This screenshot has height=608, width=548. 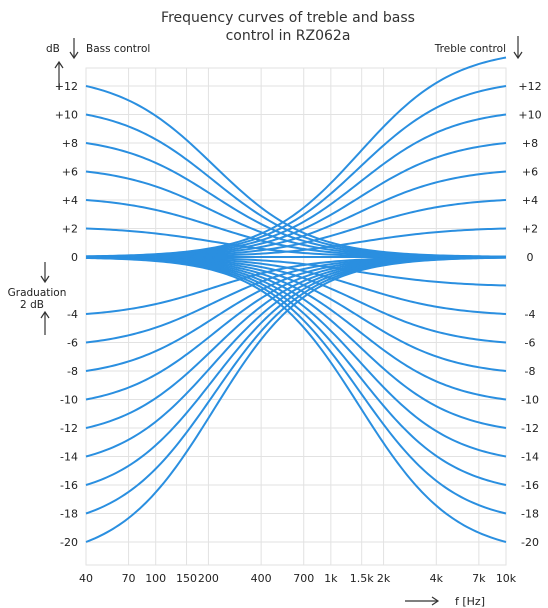 What do you see at coordinates (288, 36) in the screenshot?
I see `chart-title-line-2: control in RZ062a` at bounding box center [288, 36].